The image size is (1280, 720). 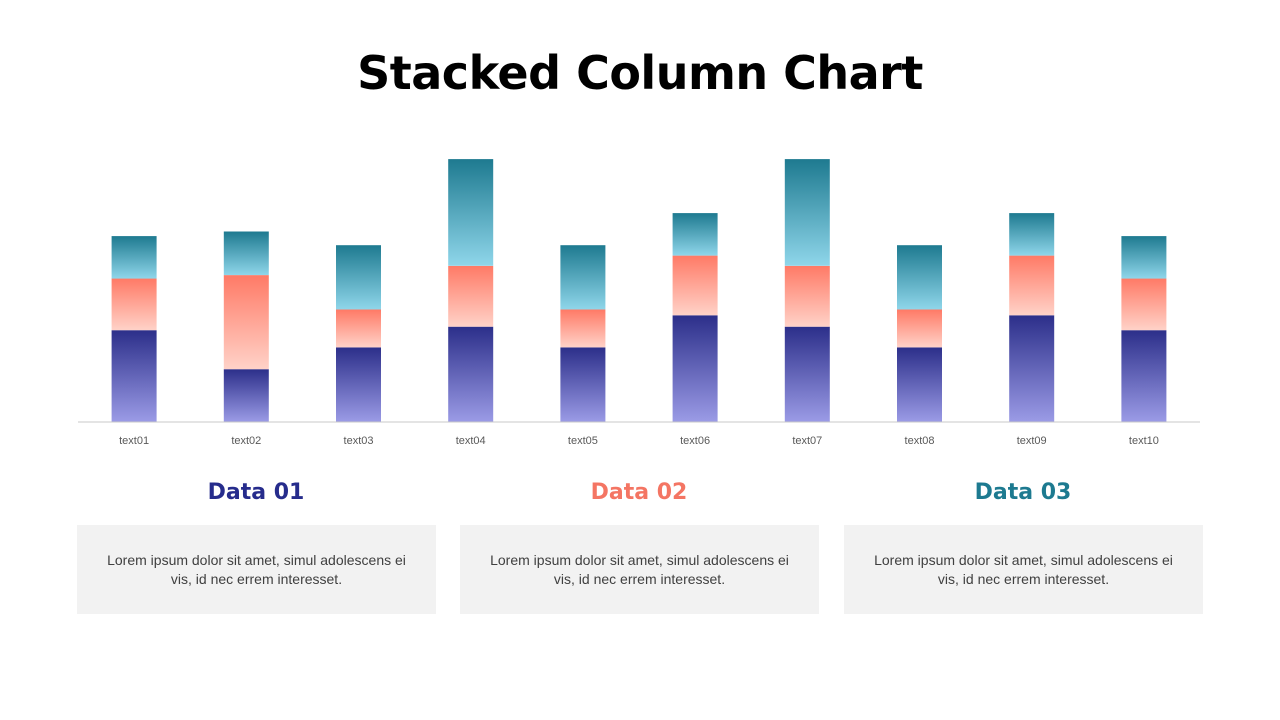 What do you see at coordinates (1023, 492) in the screenshot?
I see `legend-data-03: Data 03` at bounding box center [1023, 492].